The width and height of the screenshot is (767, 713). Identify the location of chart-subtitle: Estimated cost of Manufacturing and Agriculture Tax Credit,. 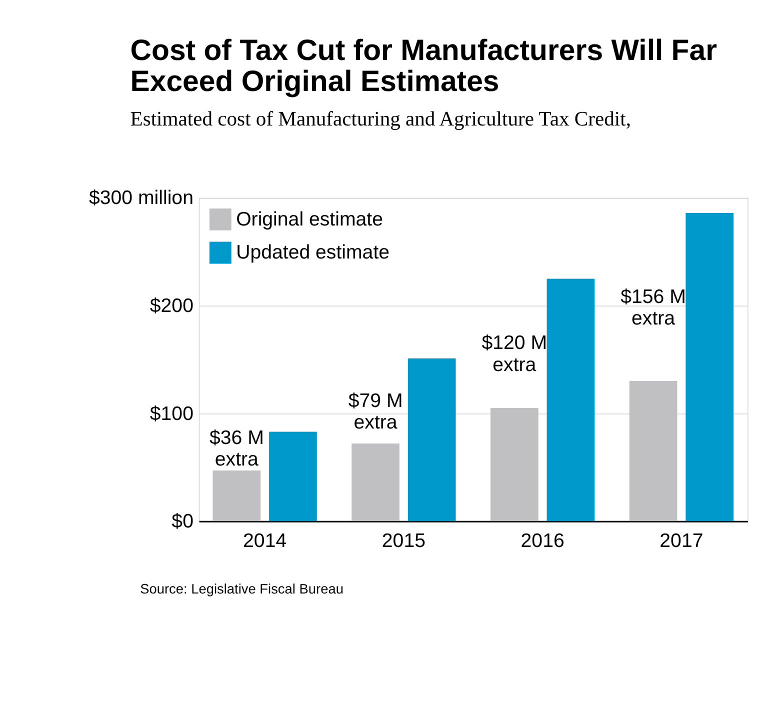
(380, 119).